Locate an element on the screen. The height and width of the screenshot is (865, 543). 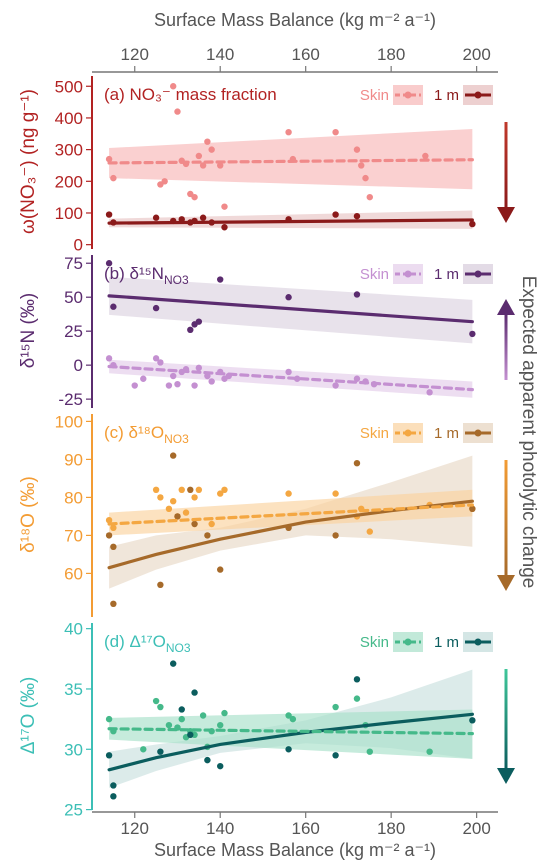
band-skin is located at coordinates (291, 512).